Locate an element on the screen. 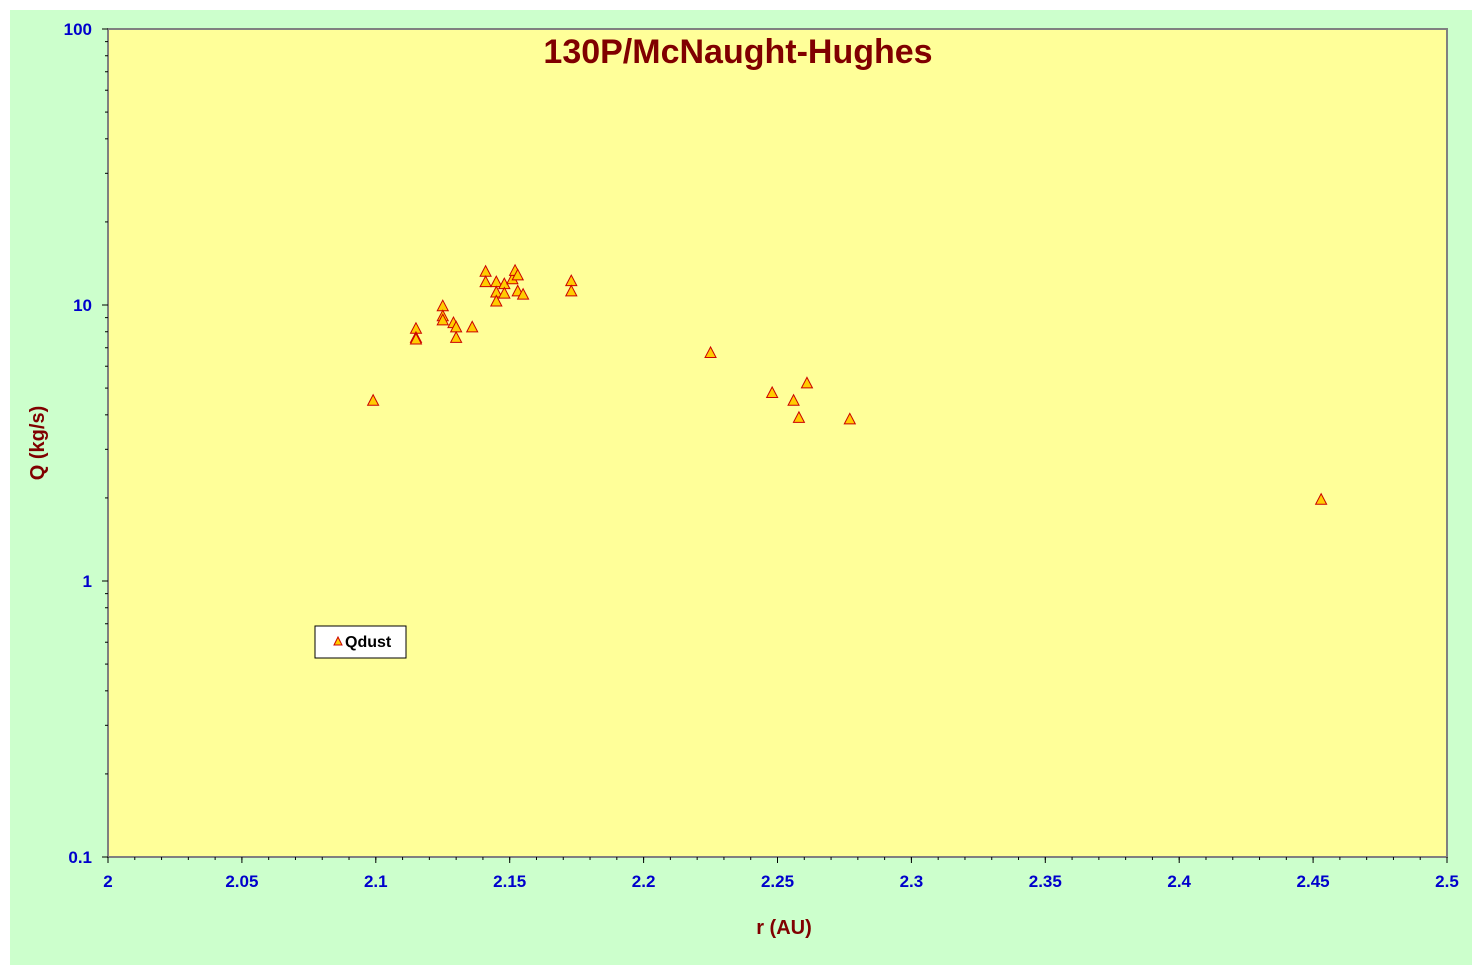 This screenshot has width=1480, height=973. x-tick-label: 2.1 is located at coordinates (376, 881).